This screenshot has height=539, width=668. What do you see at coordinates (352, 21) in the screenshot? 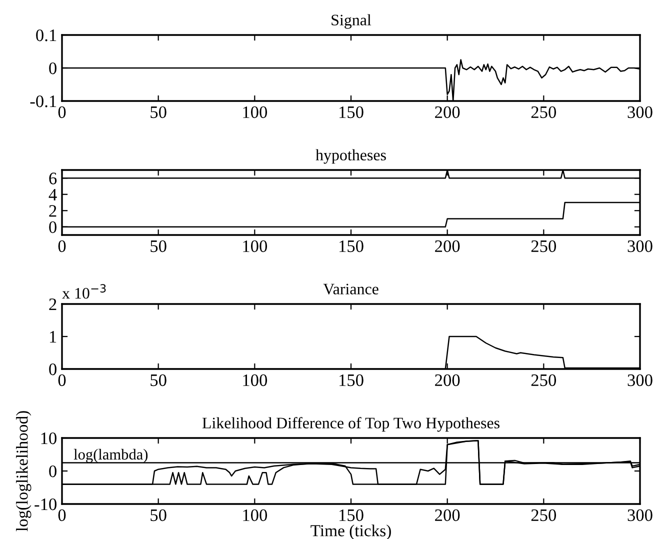
I see `chart-title: Signal` at bounding box center [352, 21].